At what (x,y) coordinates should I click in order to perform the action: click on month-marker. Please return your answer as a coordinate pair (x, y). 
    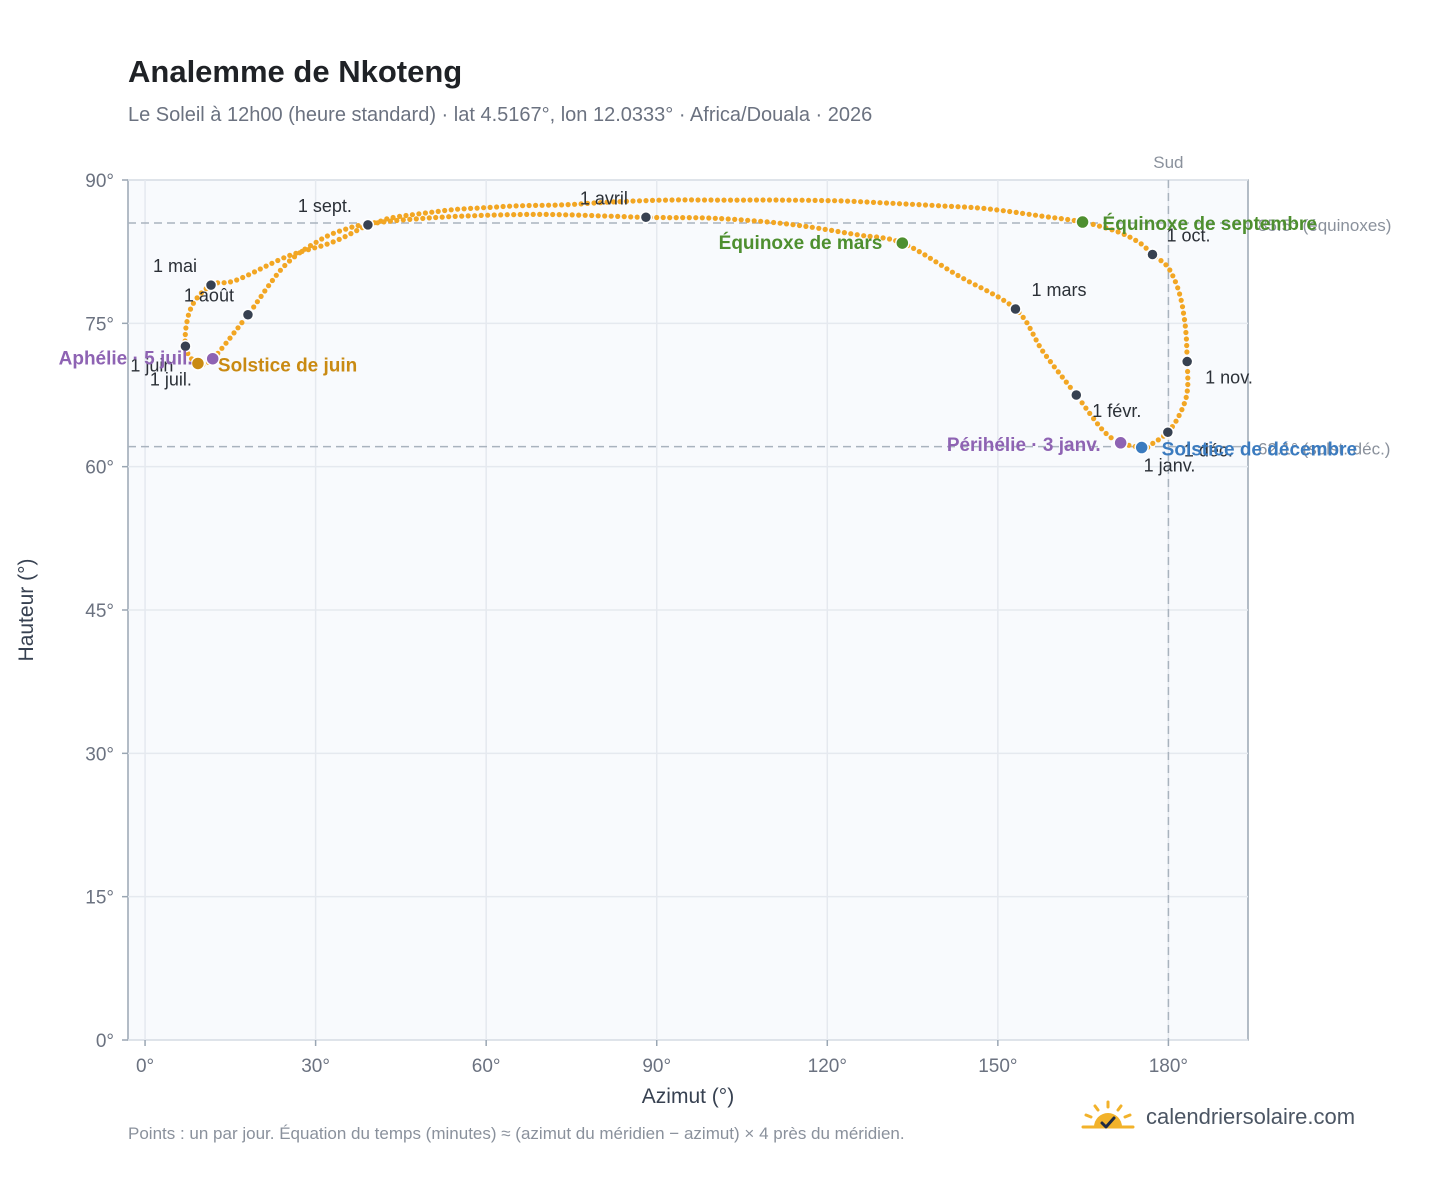
    Looking at the image, I should click on (1152, 254).